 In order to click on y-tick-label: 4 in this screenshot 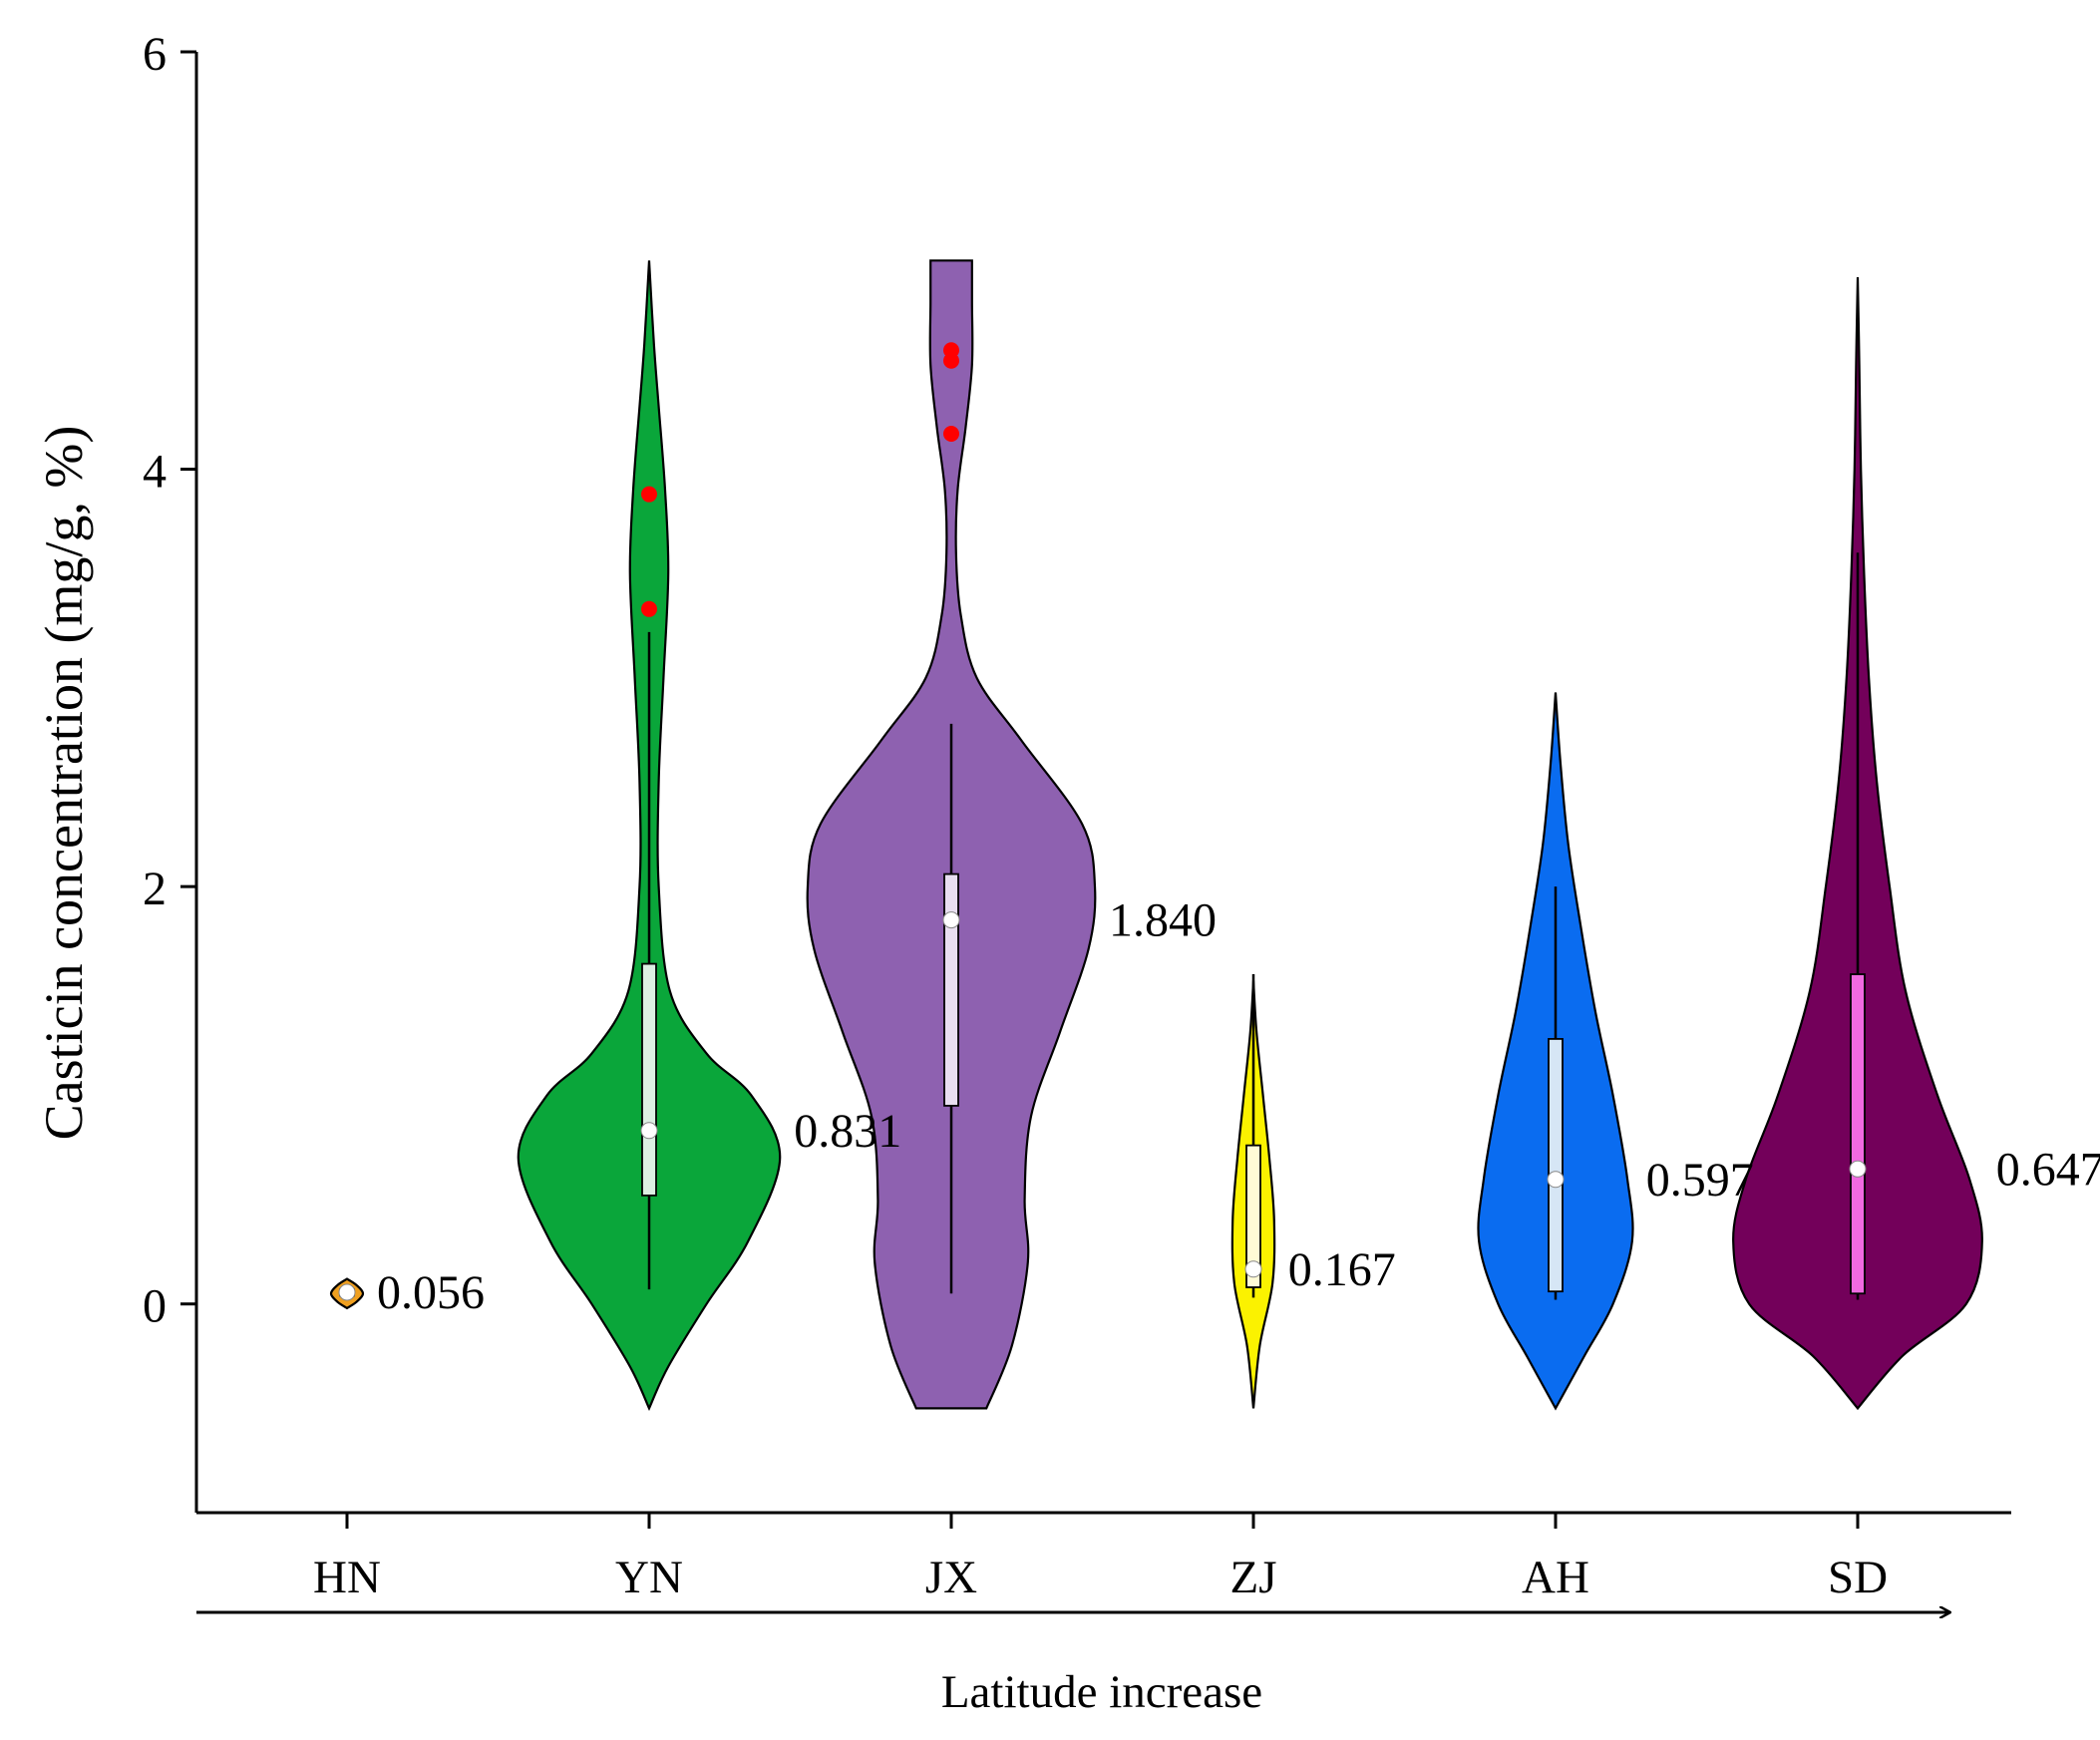, I will do `click(155, 472)`.